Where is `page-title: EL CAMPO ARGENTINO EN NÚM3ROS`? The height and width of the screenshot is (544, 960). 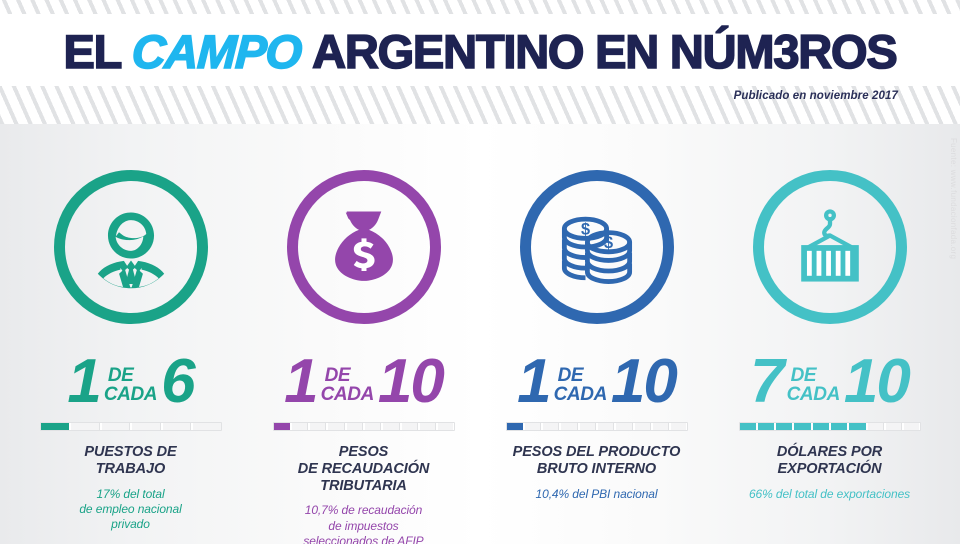
page-title: EL CAMPO ARGENTINO EN NÚM3ROS is located at coordinates (480, 51).